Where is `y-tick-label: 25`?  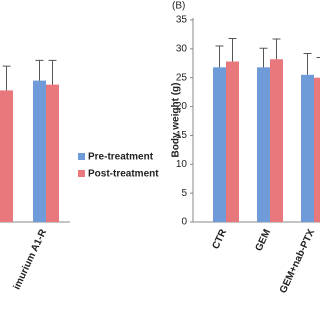 y-tick-label: 25 is located at coordinates (182, 77).